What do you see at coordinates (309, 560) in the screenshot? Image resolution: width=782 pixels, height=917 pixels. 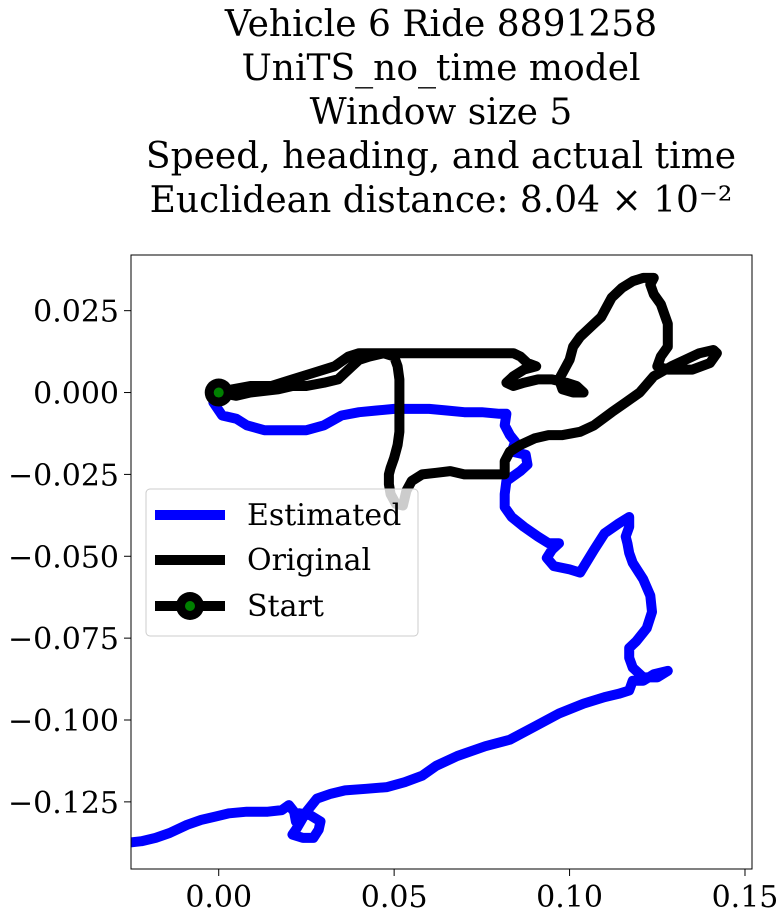 I see `legend-label: Original` at bounding box center [309, 560].